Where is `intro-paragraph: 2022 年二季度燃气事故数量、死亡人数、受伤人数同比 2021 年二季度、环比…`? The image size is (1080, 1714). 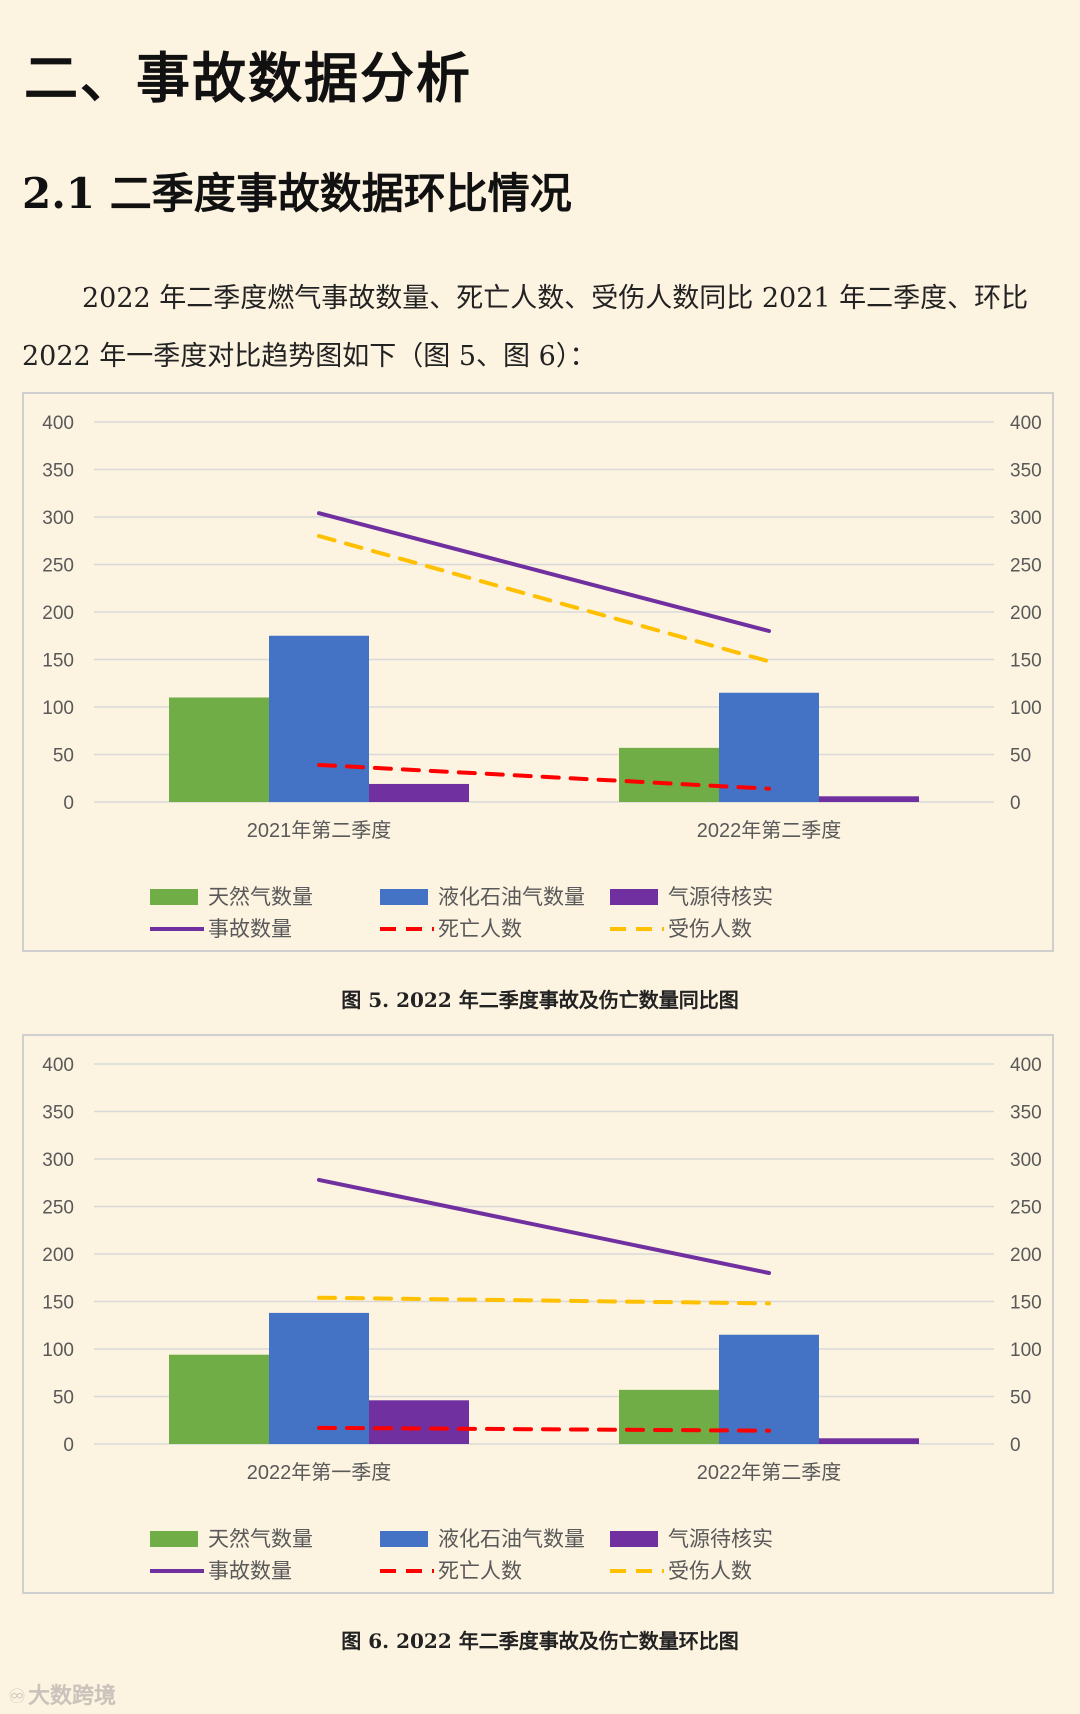 intro-paragraph: 2022 年二季度燃气事故数量、死亡人数、受伤人数同比 2021 年二季度、环比… is located at coordinates (525, 327).